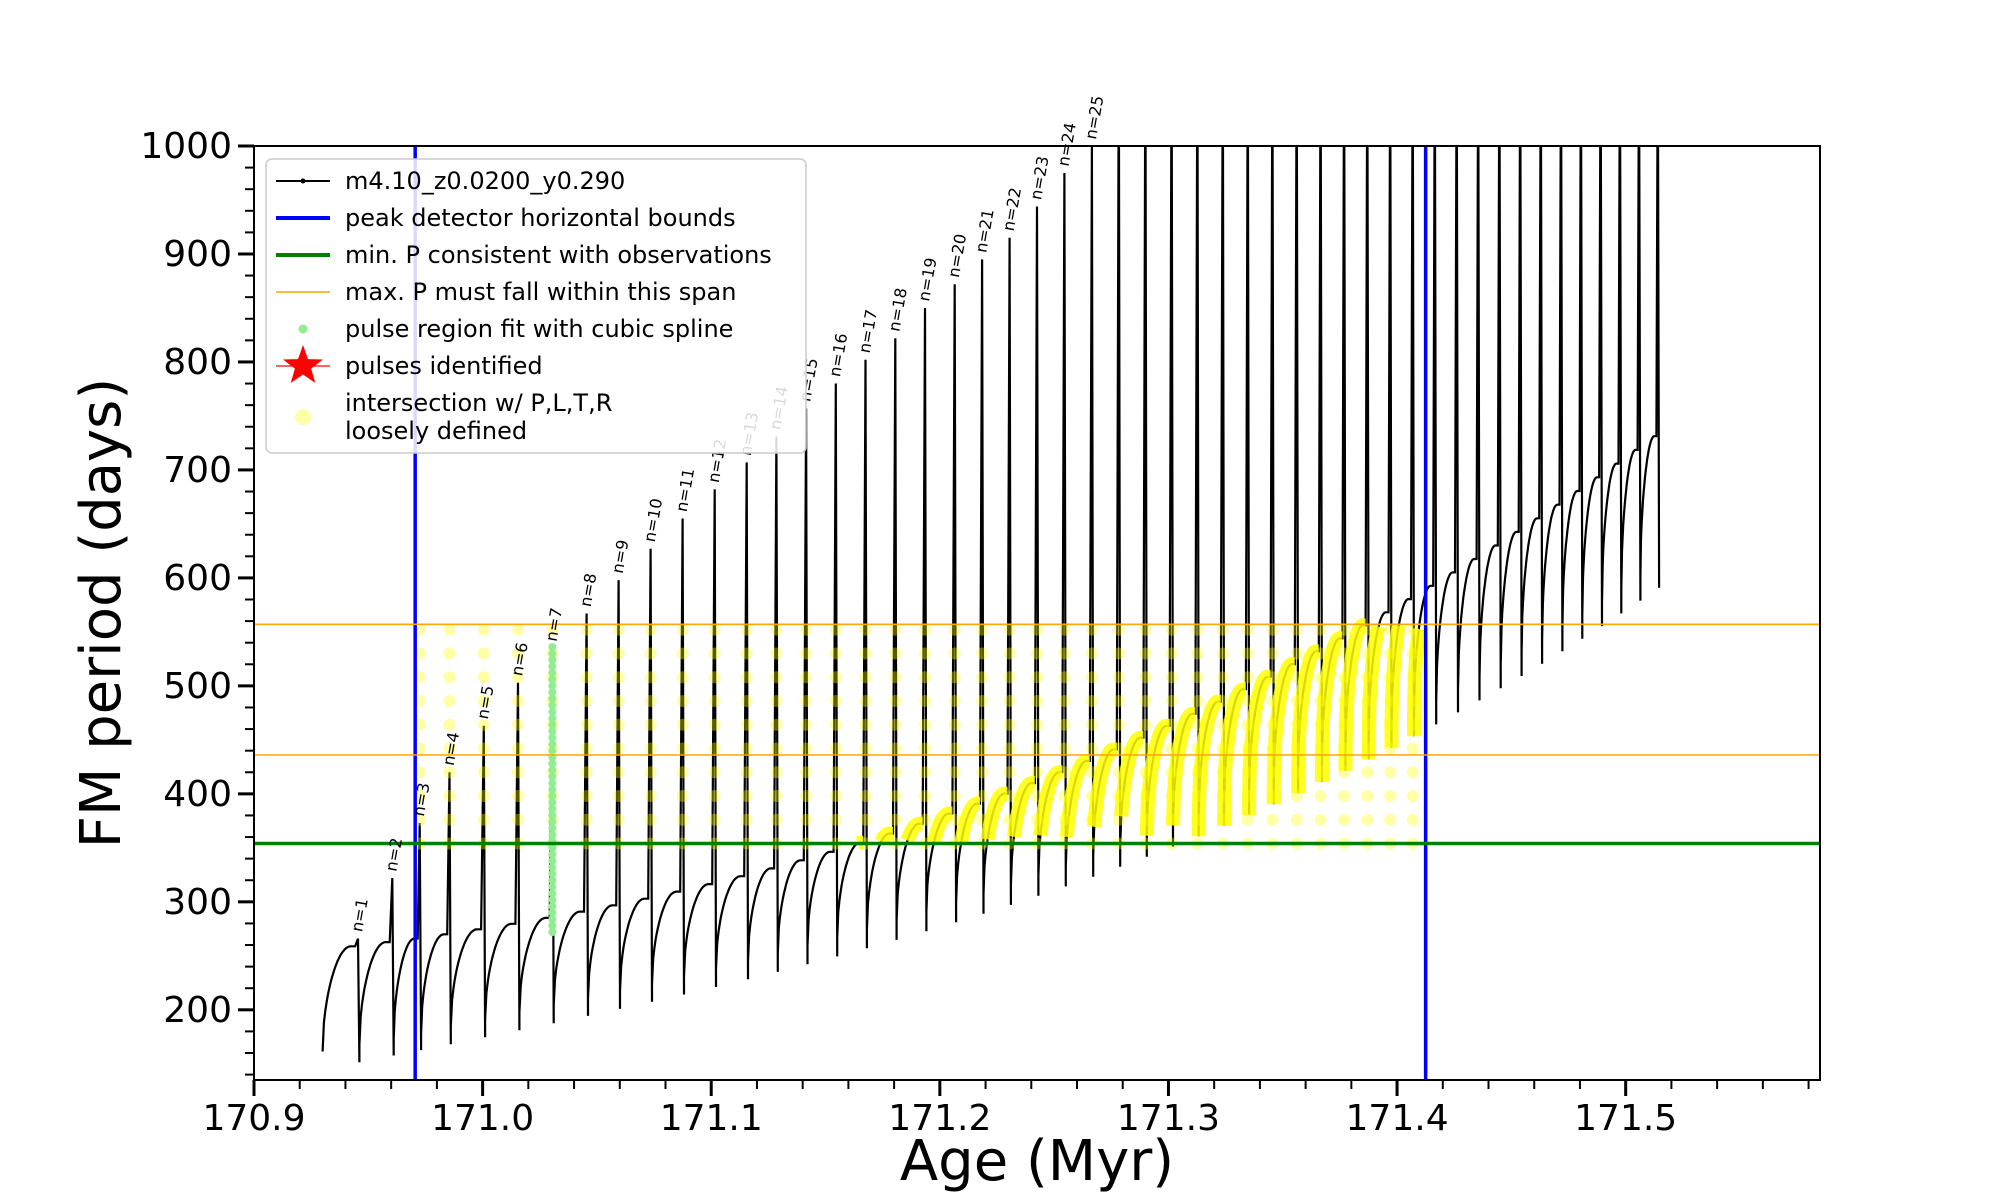  Describe the element at coordinates (838, 355) in the screenshot. I see `pulse-label: n=16` at that location.